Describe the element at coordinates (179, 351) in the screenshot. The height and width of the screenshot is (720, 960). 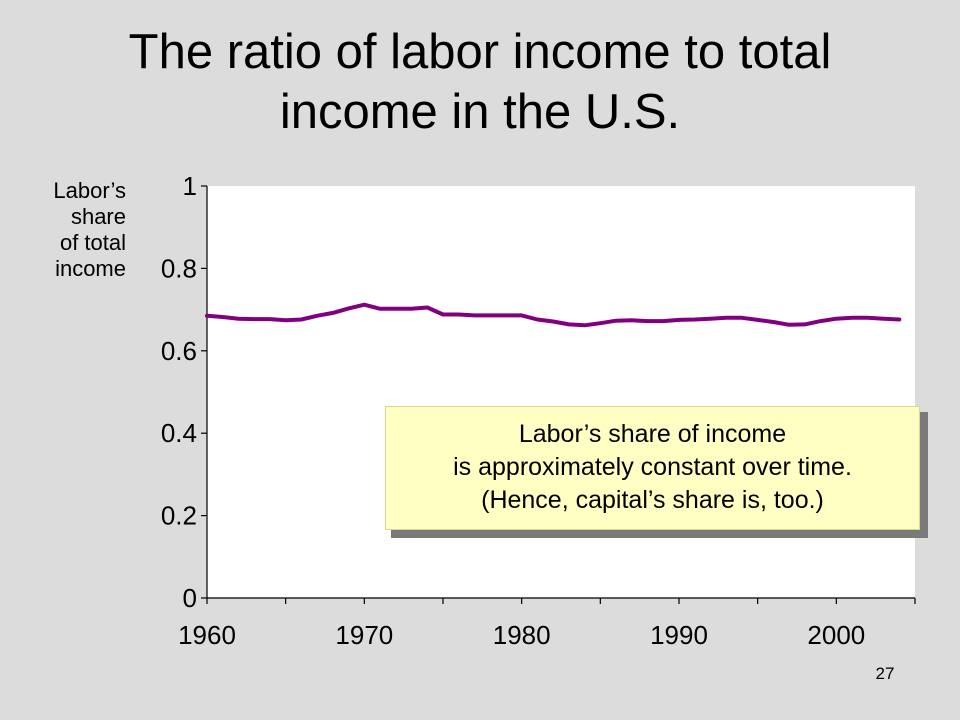
I see `y-tick-label: 0.6` at that location.